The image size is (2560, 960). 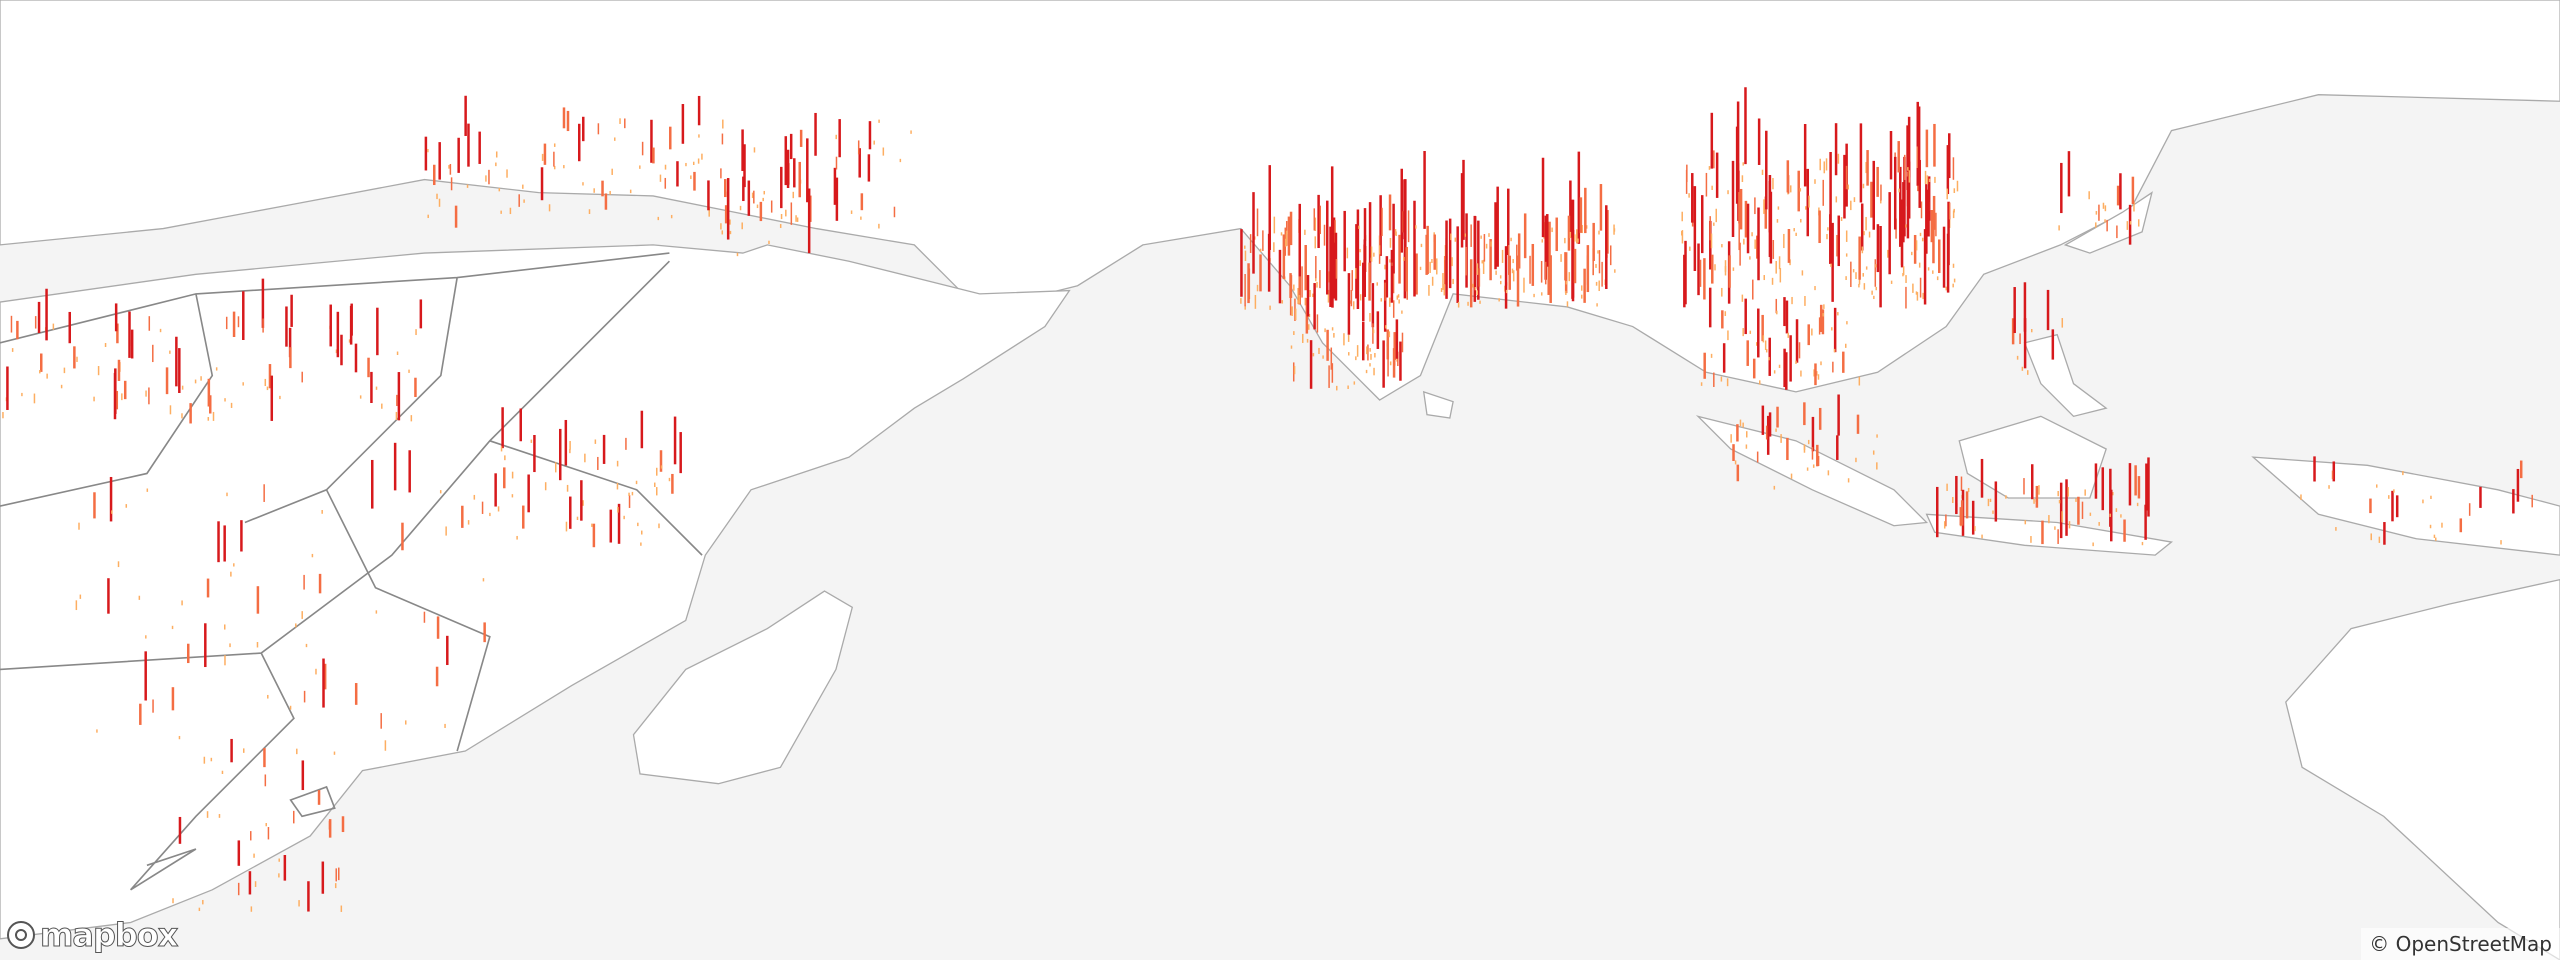 What do you see at coordinates (743, 687) in the screenshot?
I see `madagascar` at bounding box center [743, 687].